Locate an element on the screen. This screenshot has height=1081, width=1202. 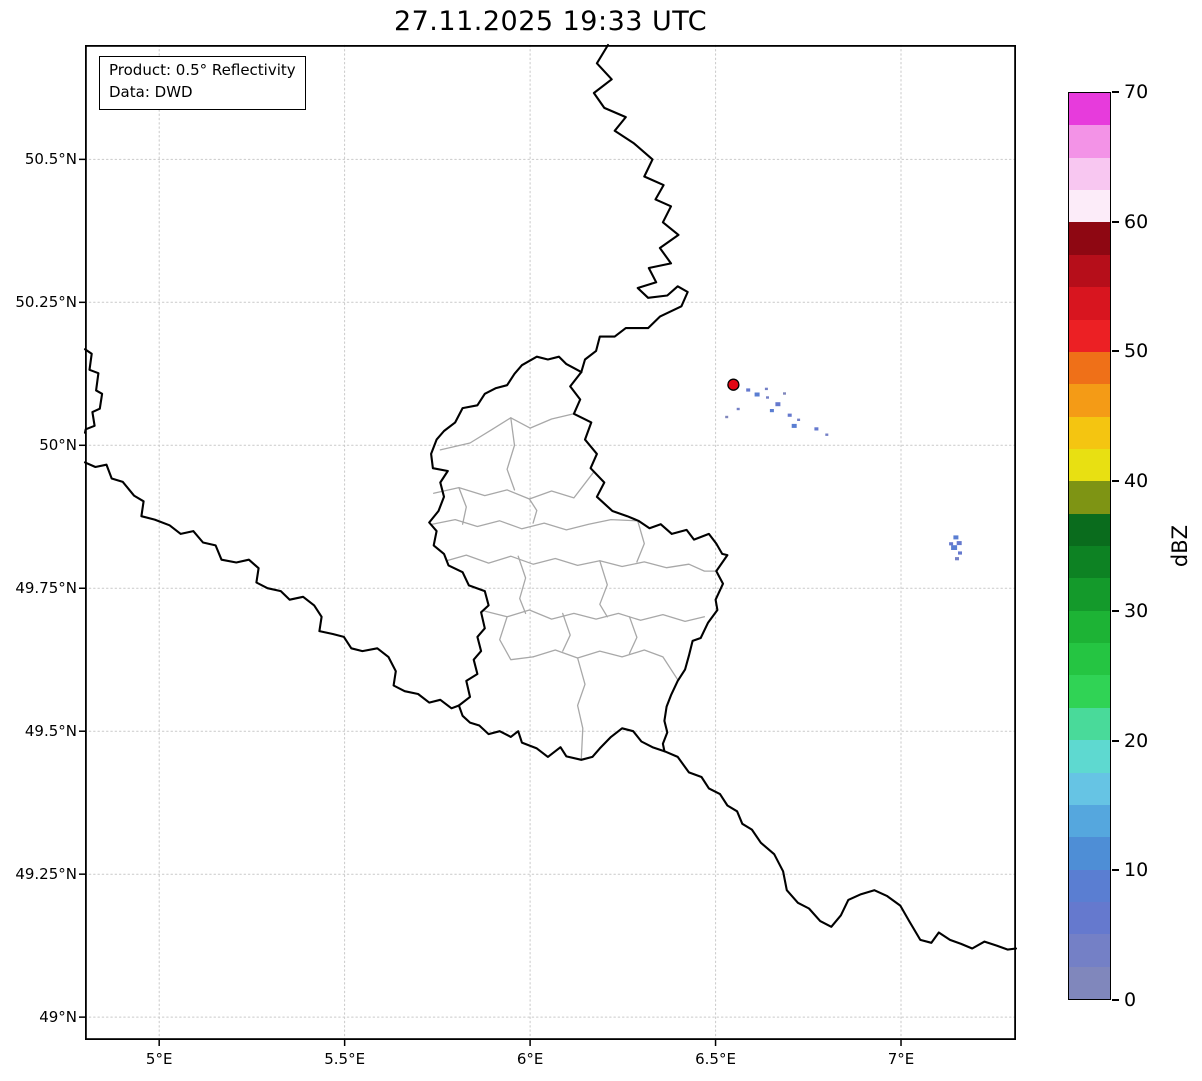
colorbar-tick-label: 20 is located at coordinates (1136, 740).